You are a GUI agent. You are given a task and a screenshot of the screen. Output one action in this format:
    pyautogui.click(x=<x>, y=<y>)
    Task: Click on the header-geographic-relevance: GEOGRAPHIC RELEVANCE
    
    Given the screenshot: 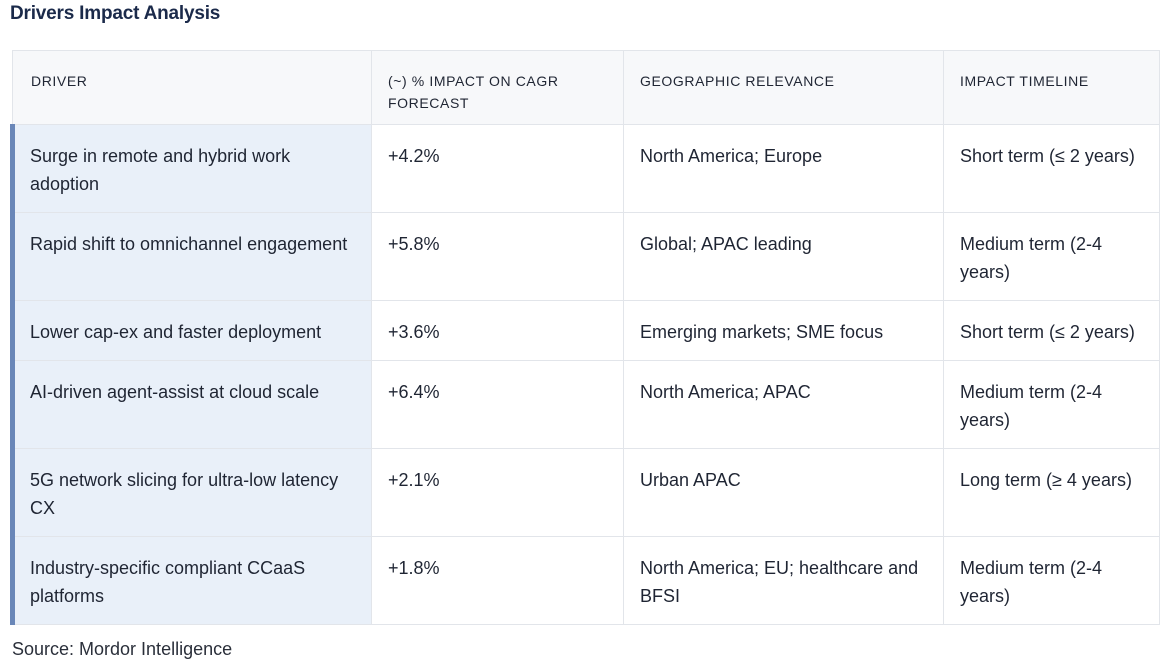 What is the action you would take?
    pyautogui.click(x=783, y=87)
    